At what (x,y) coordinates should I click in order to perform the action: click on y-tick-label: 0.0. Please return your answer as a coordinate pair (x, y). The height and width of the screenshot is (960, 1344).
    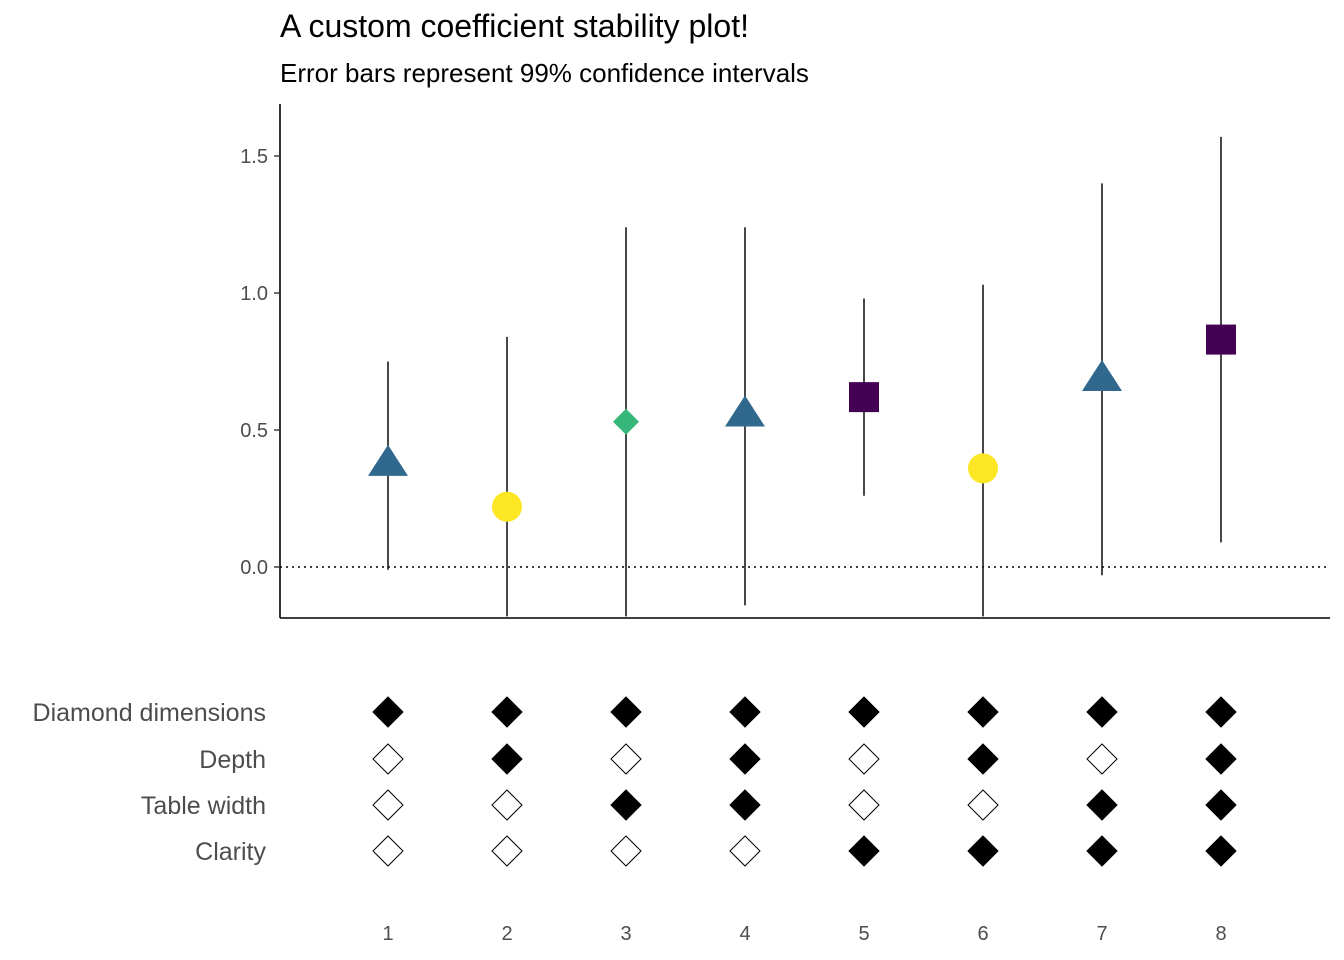
    Looking at the image, I should click on (254, 568).